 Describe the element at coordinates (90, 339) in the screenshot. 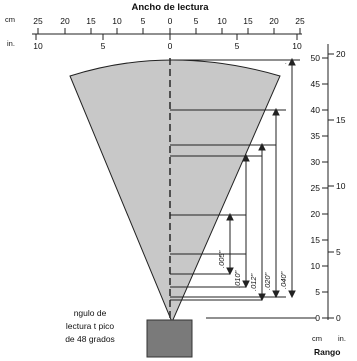

I see `scan-angle-note-line: de 48 grados` at that location.